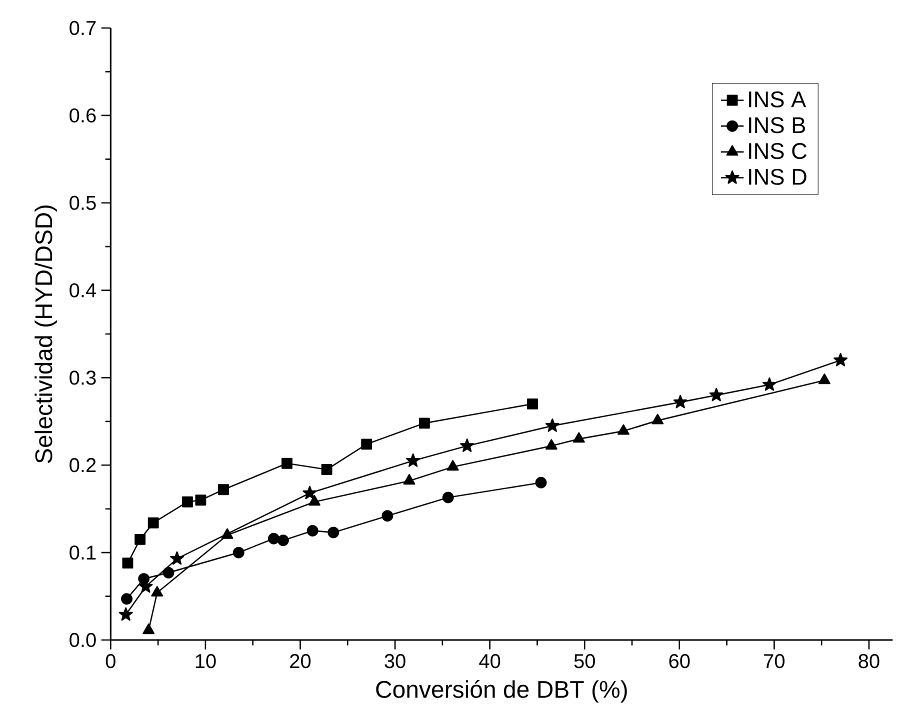 Image resolution: width=906 pixels, height=726 pixels. Describe the element at coordinates (83, 552) in the screenshot. I see `y-tick-label: 0.1` at that location.